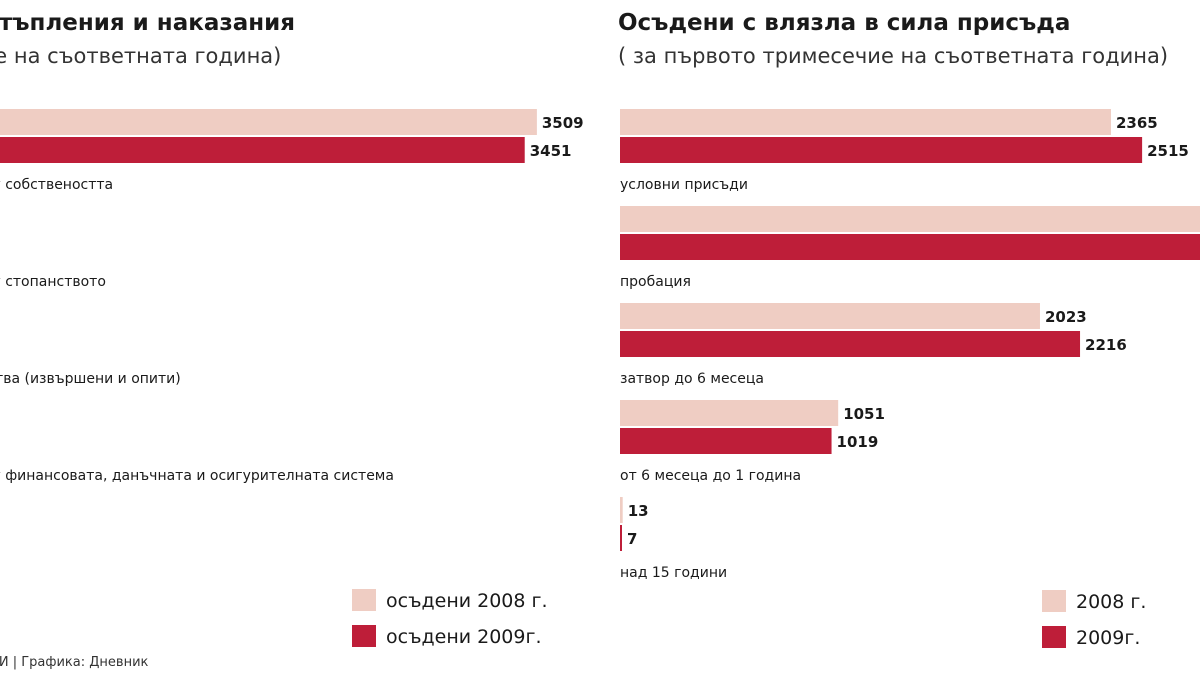  What do you see at coordinates (638, 511) in the screenshot?
I see `value-label-2008-4: 13` at bounding box center [638, 511].